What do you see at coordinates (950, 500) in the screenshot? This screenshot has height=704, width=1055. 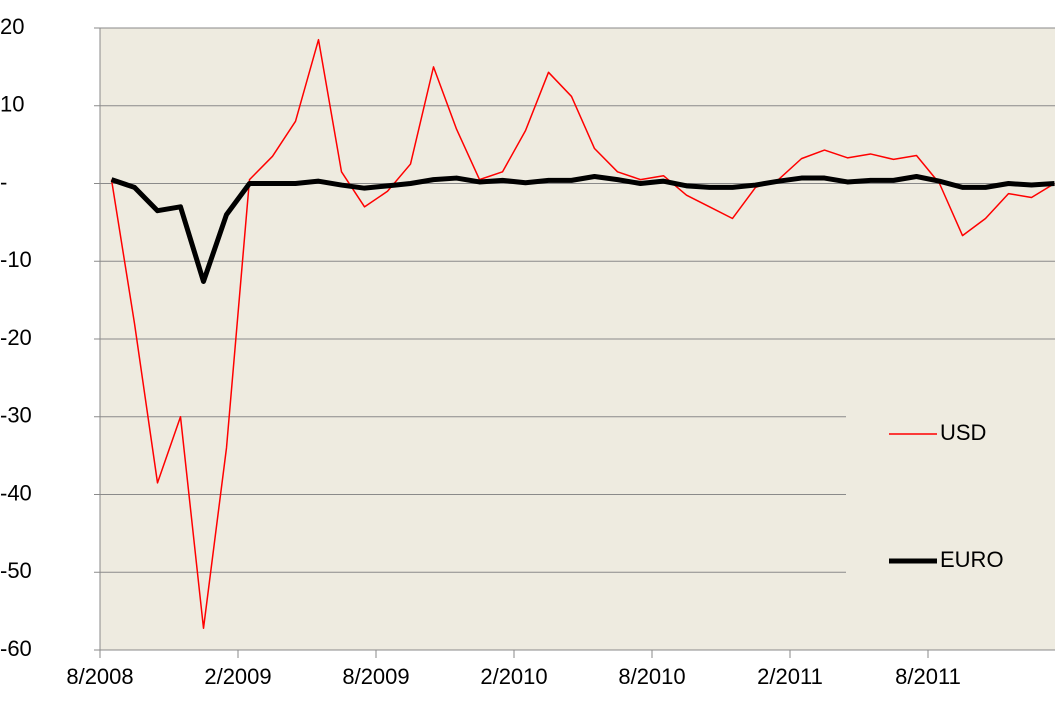 I see `legend` at bounding box center [950, 500].